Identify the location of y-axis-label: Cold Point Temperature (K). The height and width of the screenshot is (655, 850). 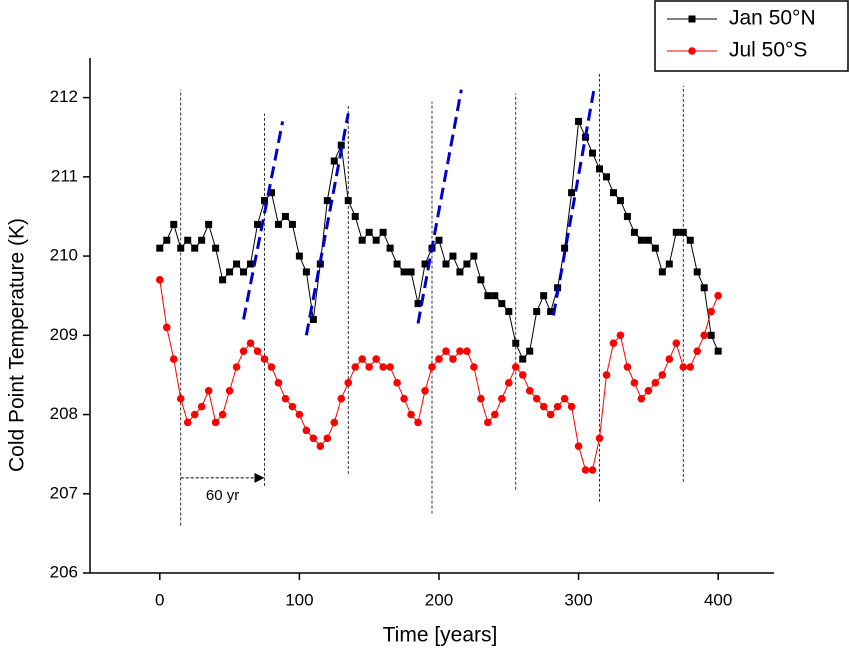
(17, 345).